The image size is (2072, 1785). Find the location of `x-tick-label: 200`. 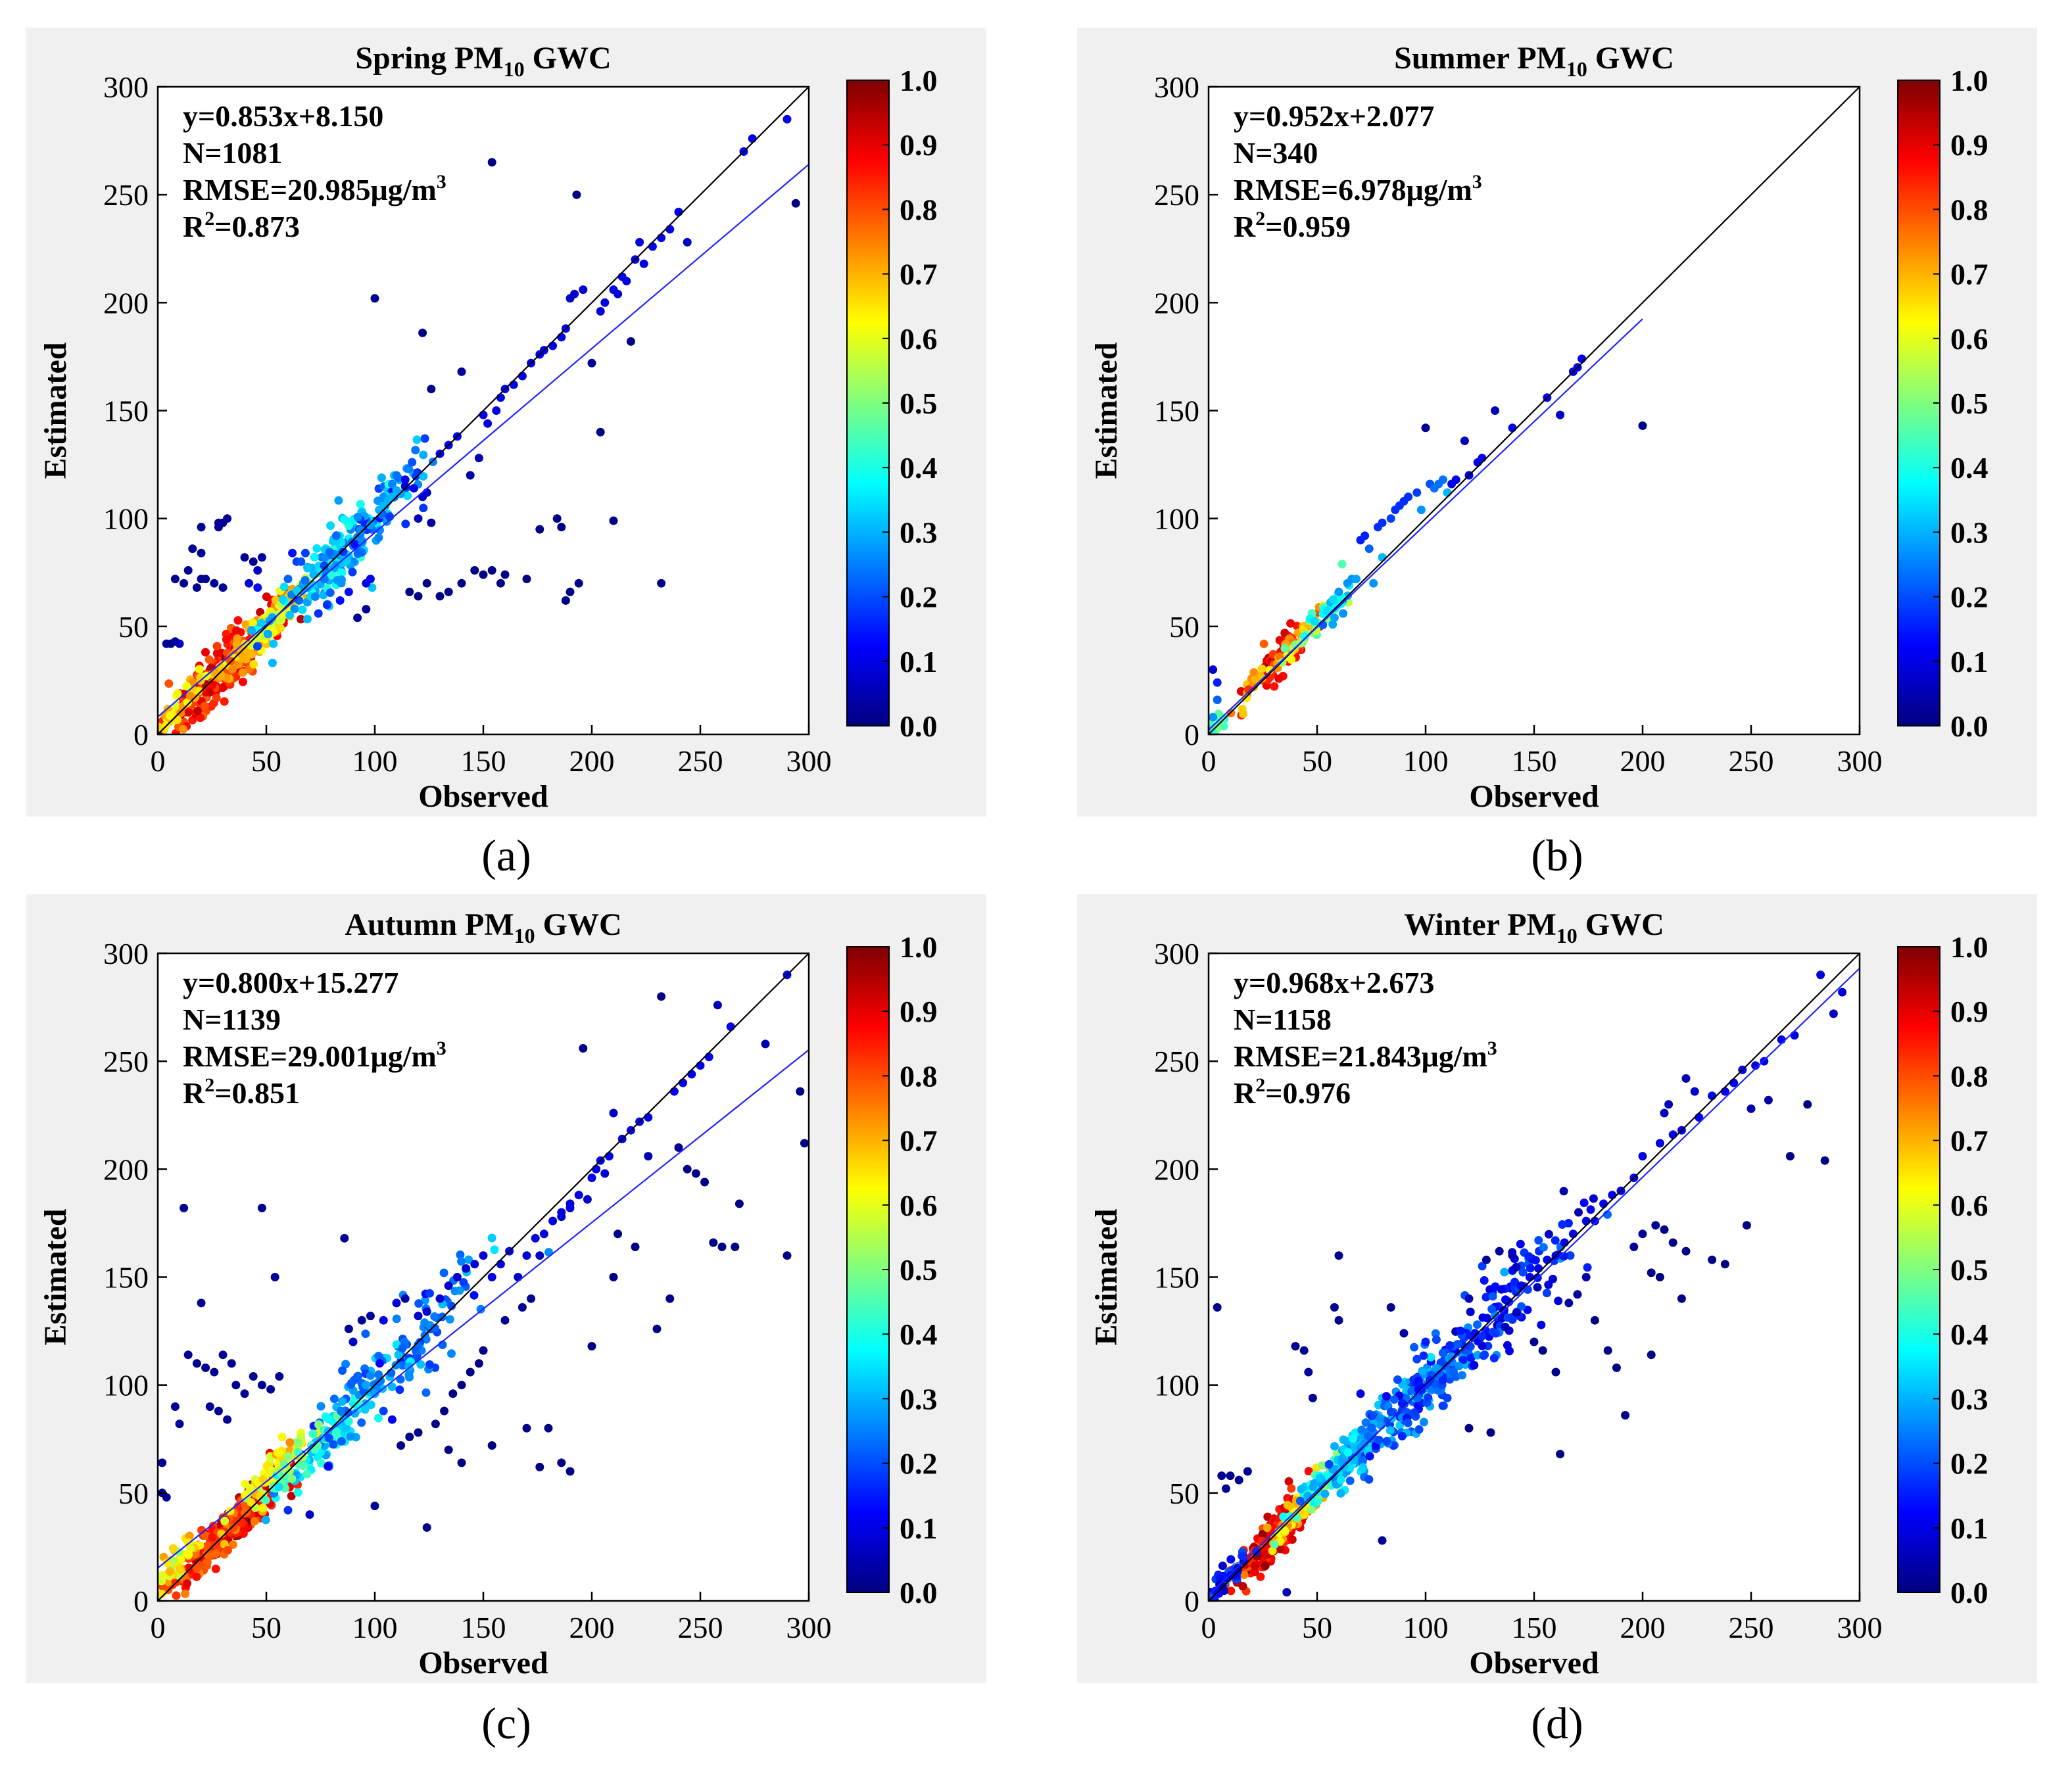

x-tick-label: 200 is located at coordinates (592, 761).